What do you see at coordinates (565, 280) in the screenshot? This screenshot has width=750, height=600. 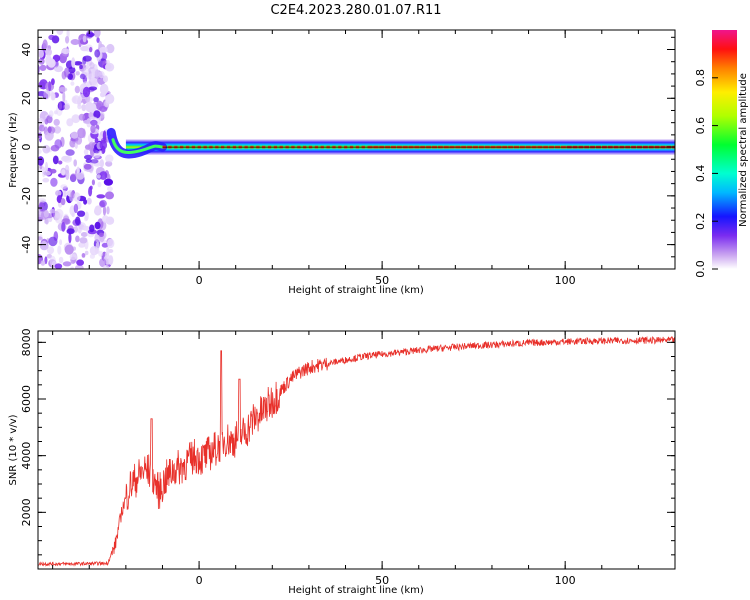 I see `spectrogram-xtick-label: 100` at bounding box center [565, 280].